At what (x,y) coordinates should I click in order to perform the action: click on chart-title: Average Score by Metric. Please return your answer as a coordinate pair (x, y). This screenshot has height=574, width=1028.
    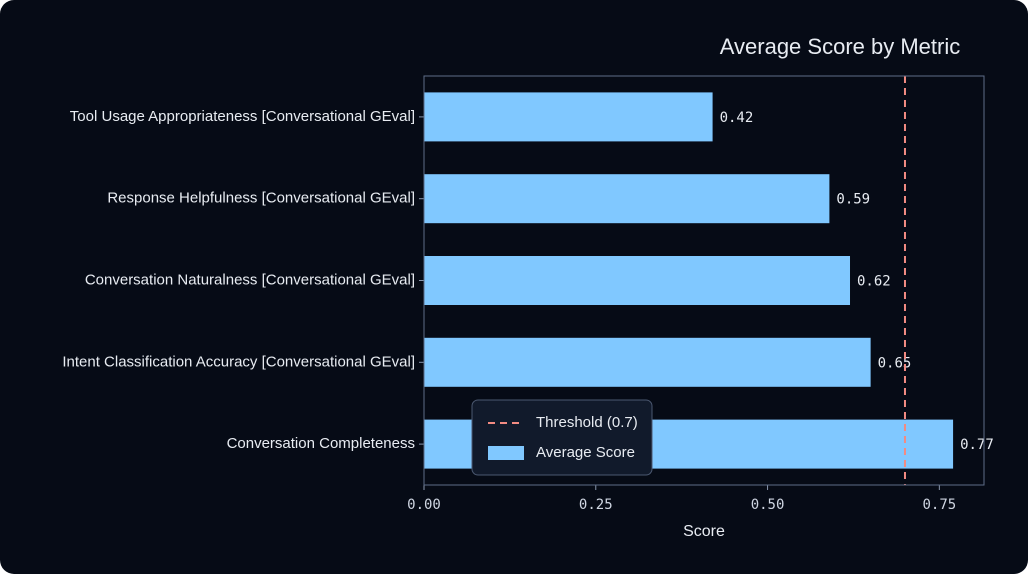
    Looking at the image, I should click on (840, 46).